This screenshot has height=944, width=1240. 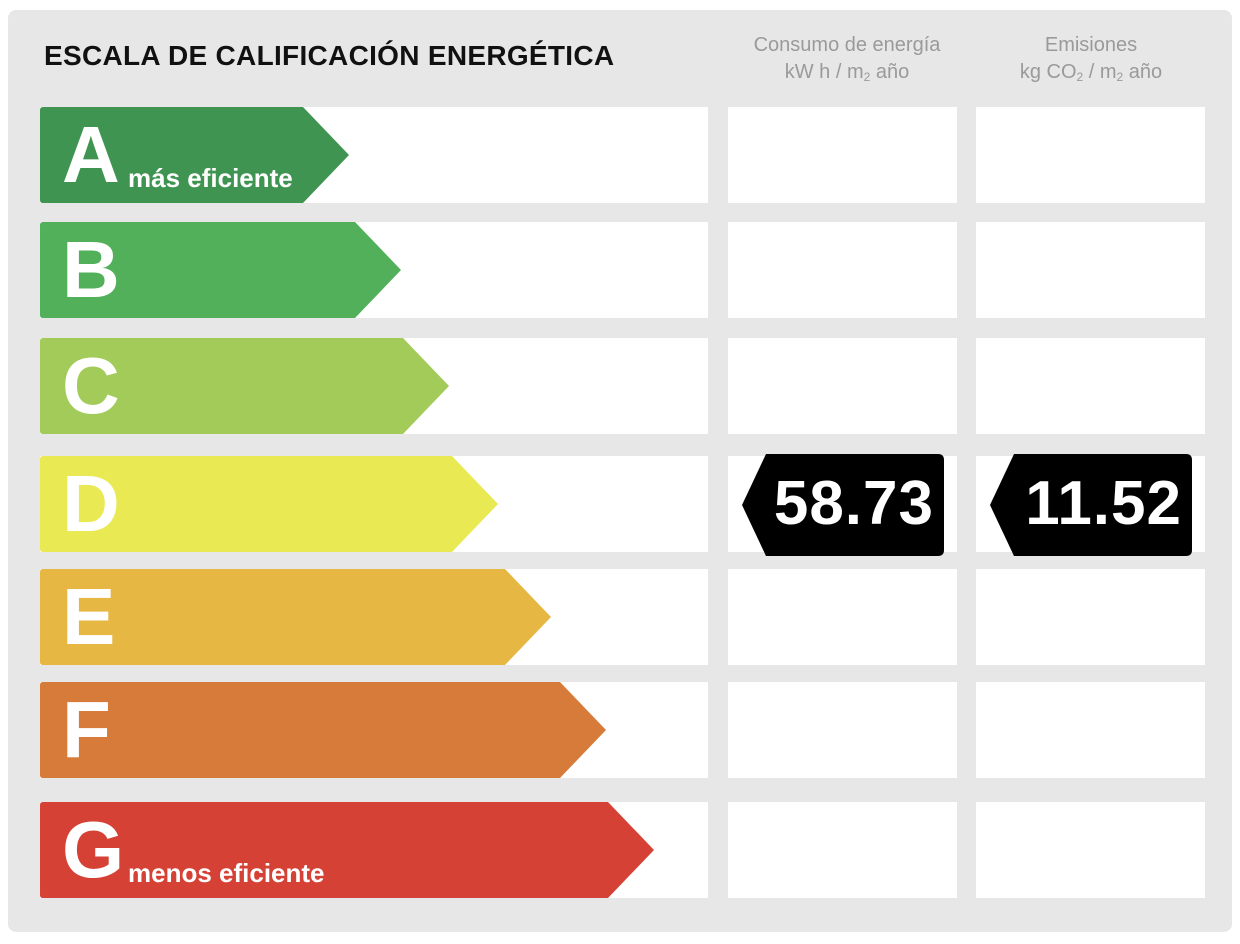 What do you see at coordinates (86, 729) in the screenshot?
I see `rating-letter: F` at bounding box center [86, 729].